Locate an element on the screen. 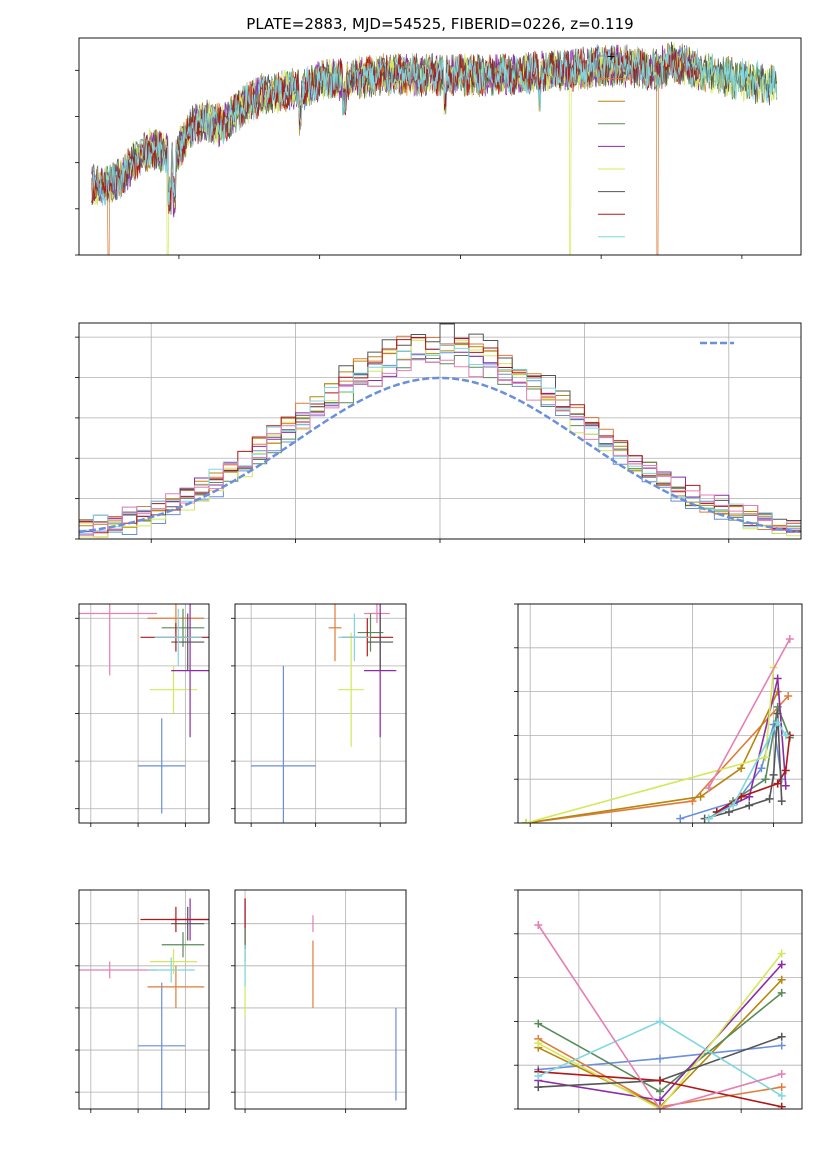  mass-vs-ebv-panel is located at coordinates (319, 1001).